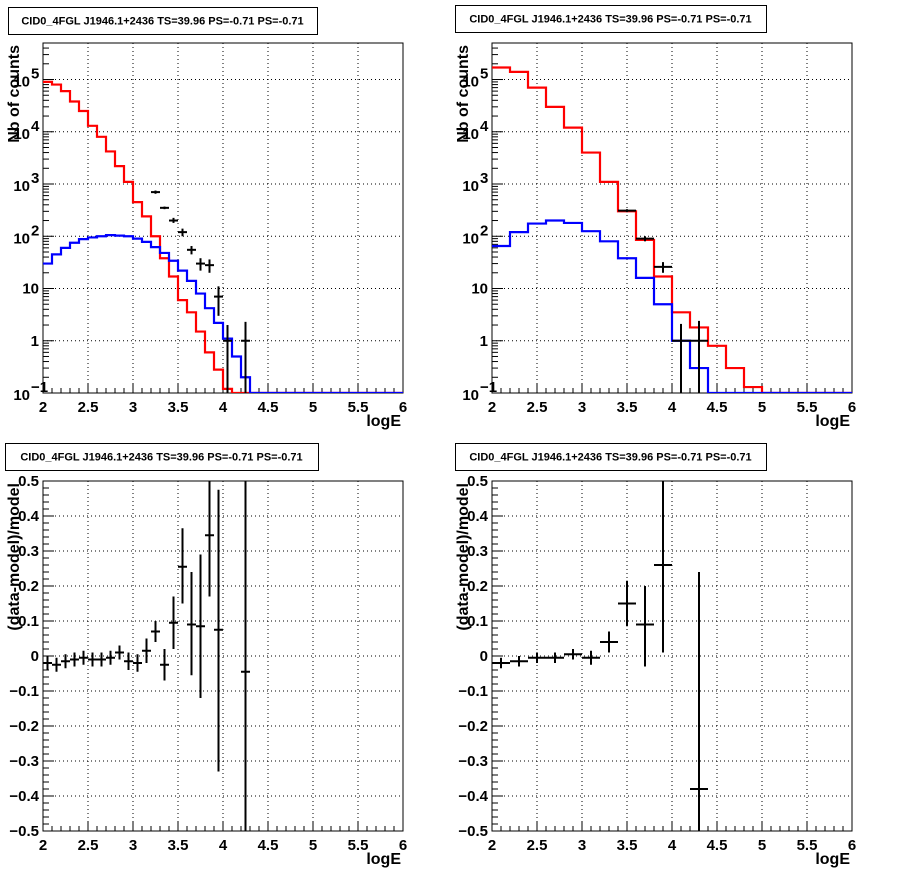 The image size is (898, 875). What do you see at coordinates (537, 407) in the screenshot?
I see `x-tick-label: 2.5` at bounding box center [537, 407].